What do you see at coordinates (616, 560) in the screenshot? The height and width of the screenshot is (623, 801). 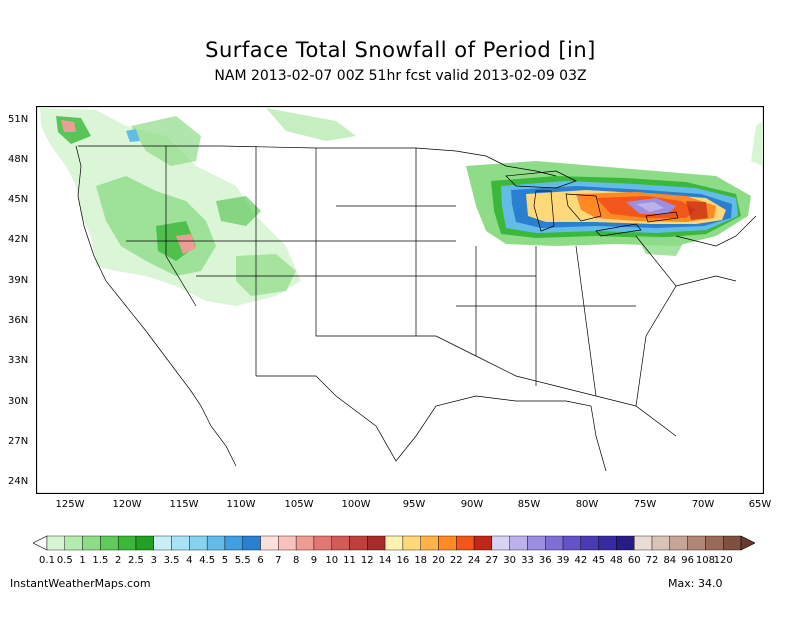 I see `colorbar-label: 48` at bounding box center [616, 560].